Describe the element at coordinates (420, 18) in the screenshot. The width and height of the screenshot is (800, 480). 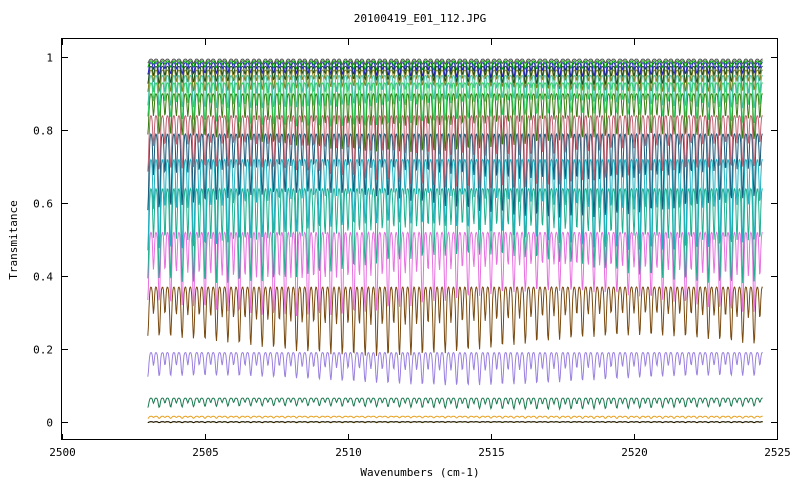
I see `chart-title: 20100419_E01_112.JPG` at that location.